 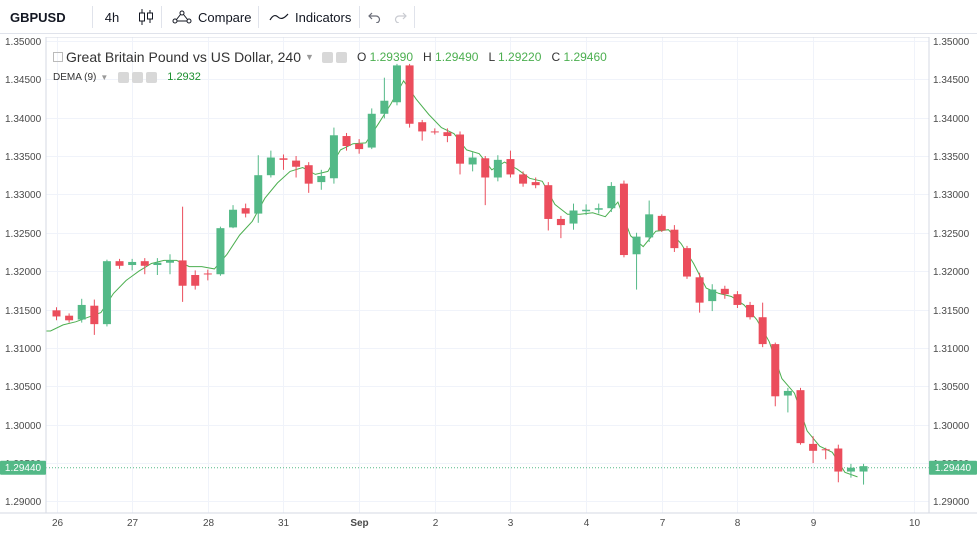 I want to click on compare-button: Compare, so click(x=210, y=17).